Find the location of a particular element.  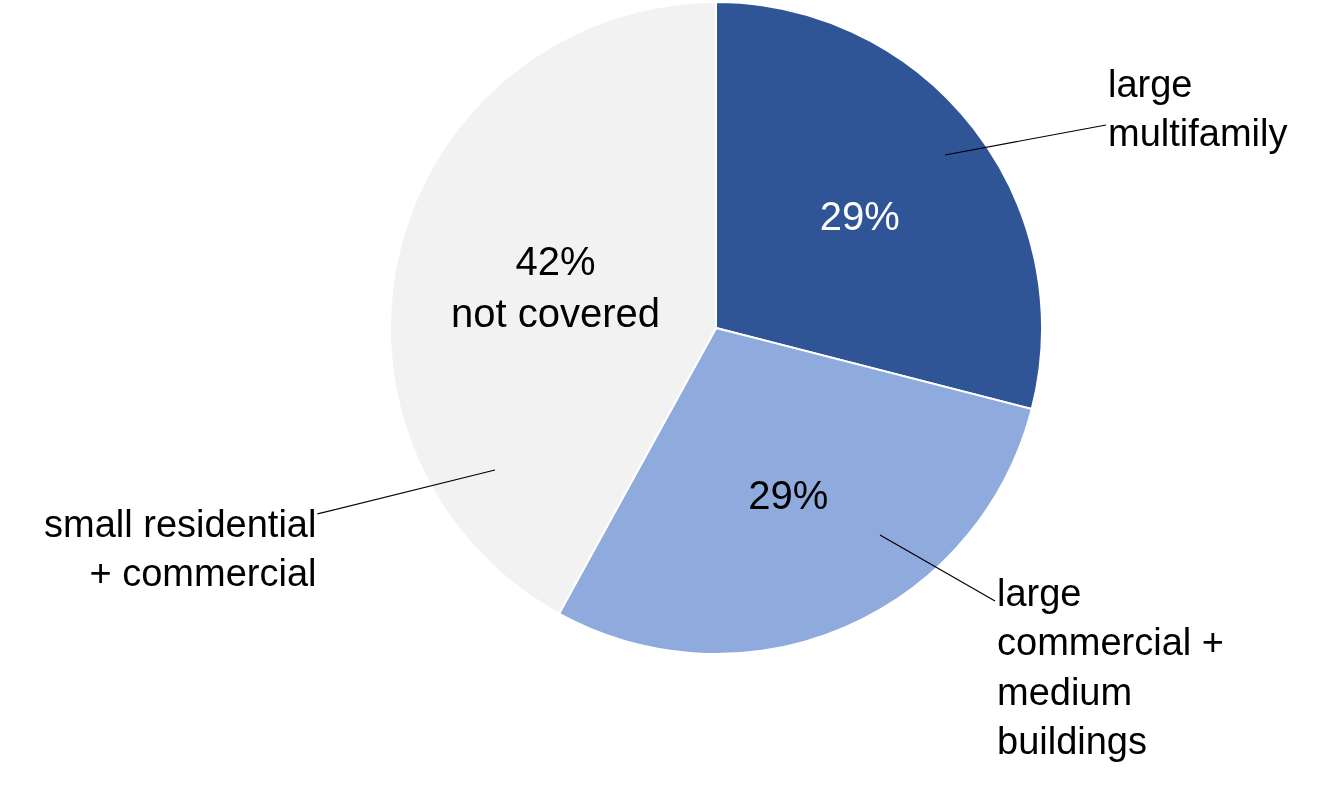

data-label: 42% not covered is located at coordinates (556, 286).